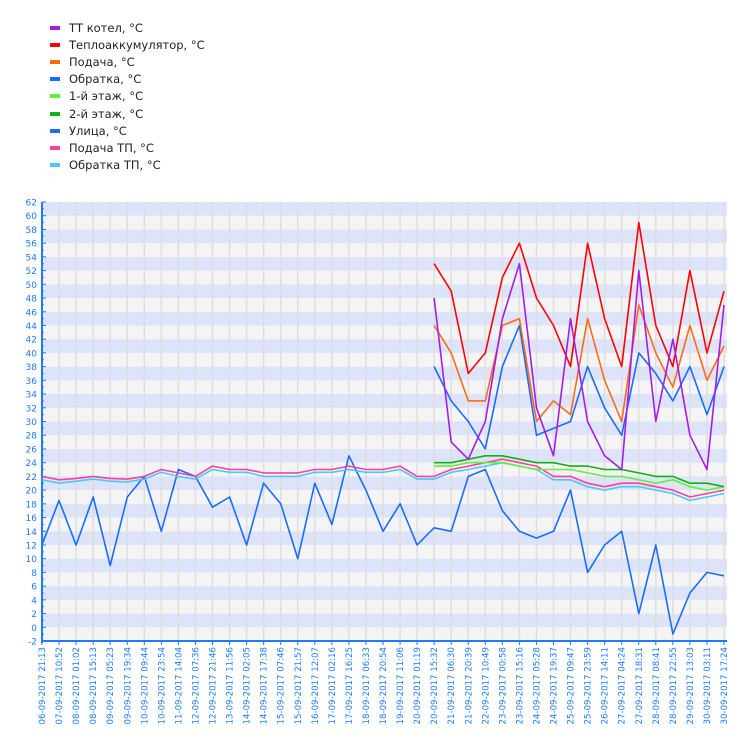 The width and height of the screenshot is (750, 750). Describe the element at coordinates (589, 685) in the screenshot. I see `x-tick-label: 25-09-2017 23:59` at that location.